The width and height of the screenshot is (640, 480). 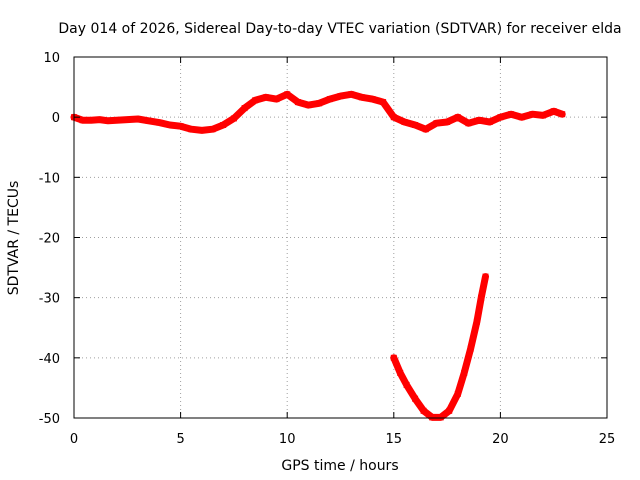 I want to click on y-tick-label: -10, so click(x=49, y=178).